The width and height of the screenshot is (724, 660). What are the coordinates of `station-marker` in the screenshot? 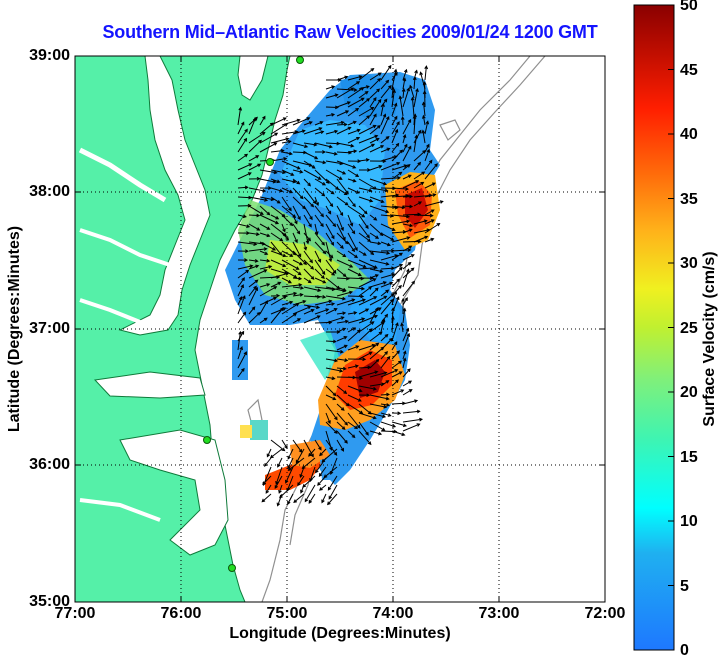 It's located at (270, 162).